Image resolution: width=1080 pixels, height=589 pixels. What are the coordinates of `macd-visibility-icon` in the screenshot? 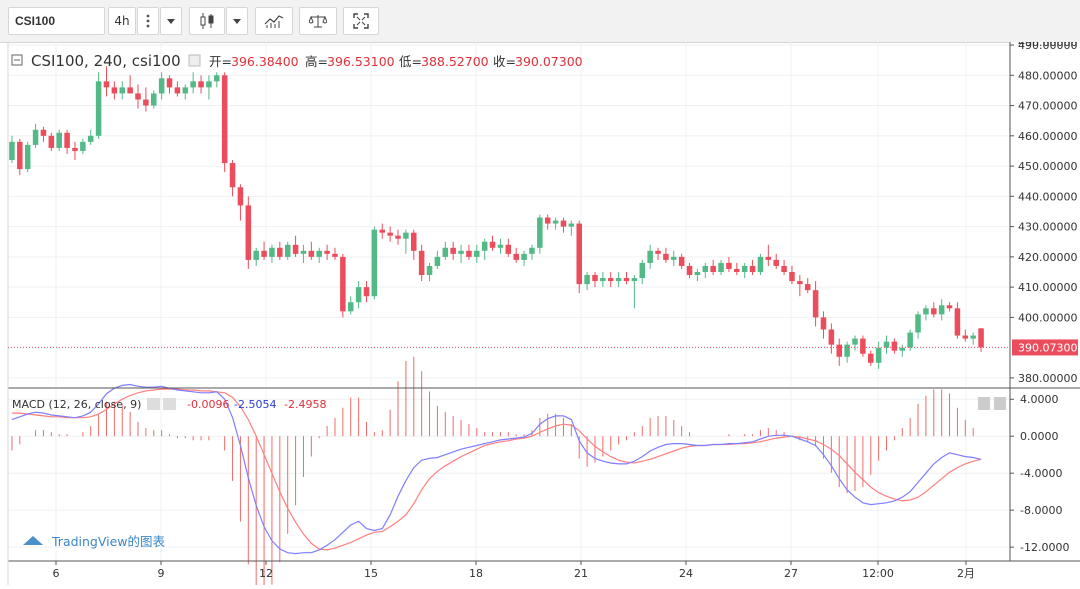 It's located at (153, 404).